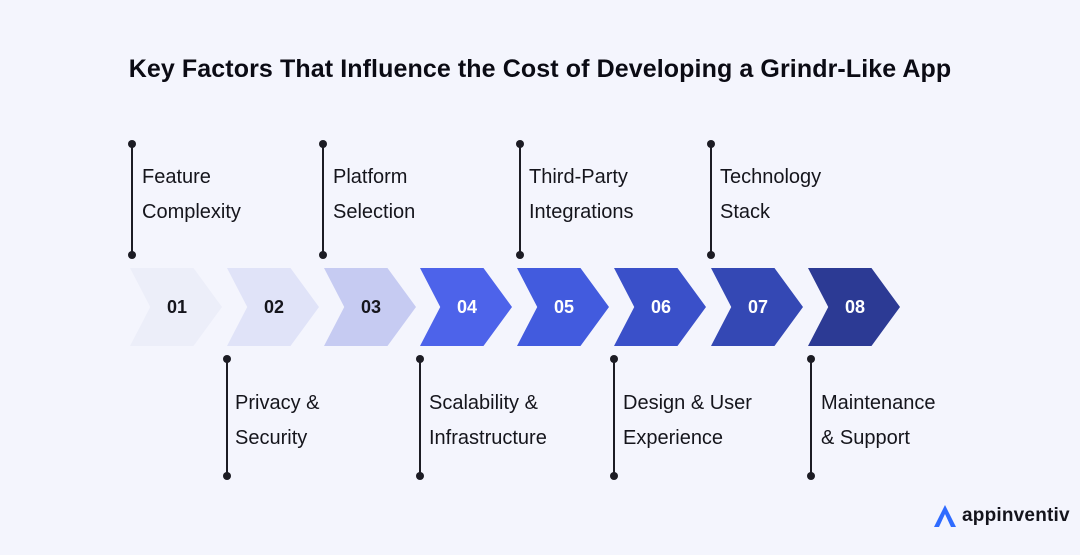 This screenshot has width=1080, height=555. Describe the element at coordinates (614, 417) in the screenshot. I see `step-6-connector` at that location.